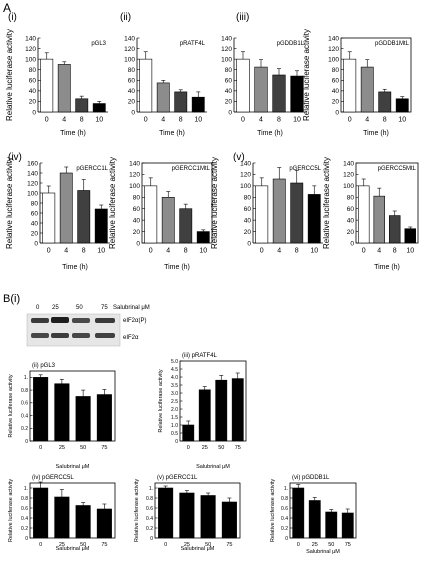 This screenshot has height=564, width=427. Describe the element at coordinates (174, 426) in the screenshot. I see `y-tick-label: 1.0` at that location.